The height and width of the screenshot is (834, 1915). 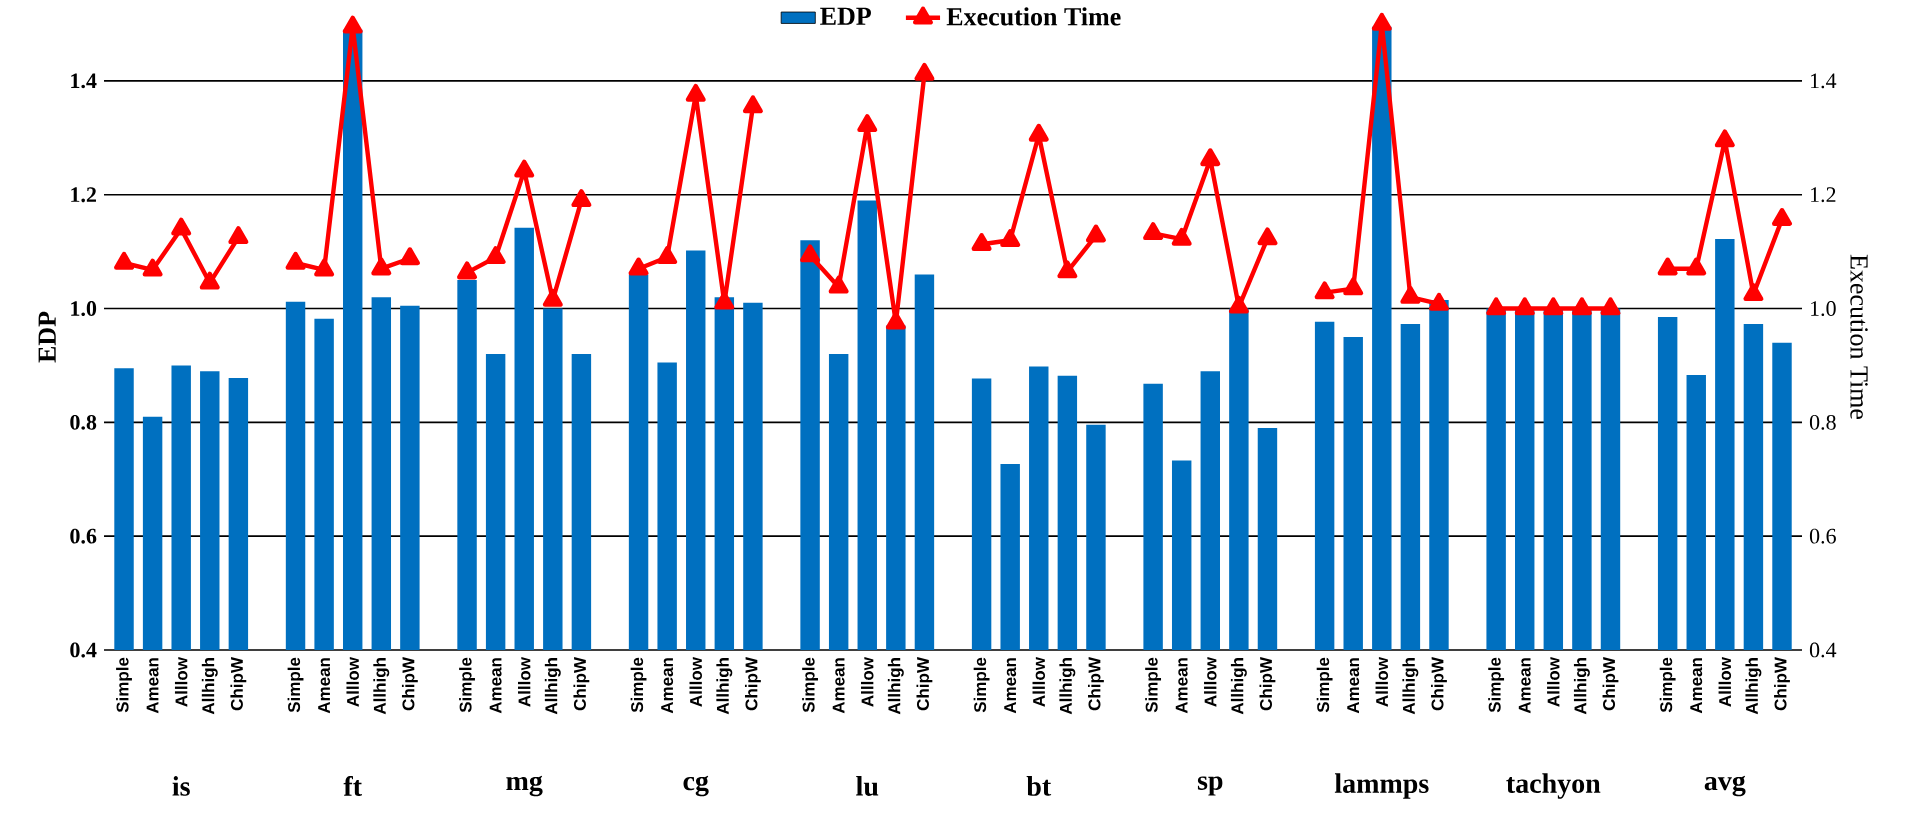 I want to click on y2-tick-label: 1.0, so click(x=1823, y=309).